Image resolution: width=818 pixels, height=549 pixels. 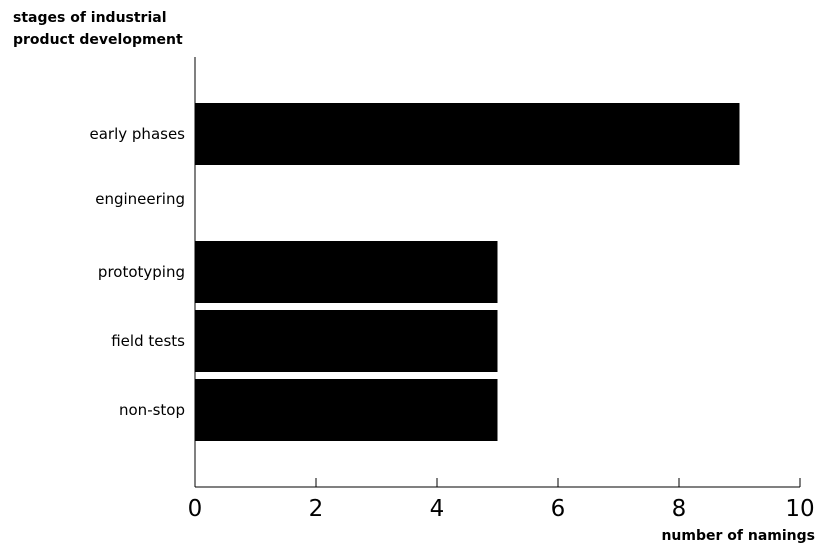 What do you see at coordinates (195, 509) in the screenshot?
I see `x-tick-label-0: 0` at bounding box center [195, 509].